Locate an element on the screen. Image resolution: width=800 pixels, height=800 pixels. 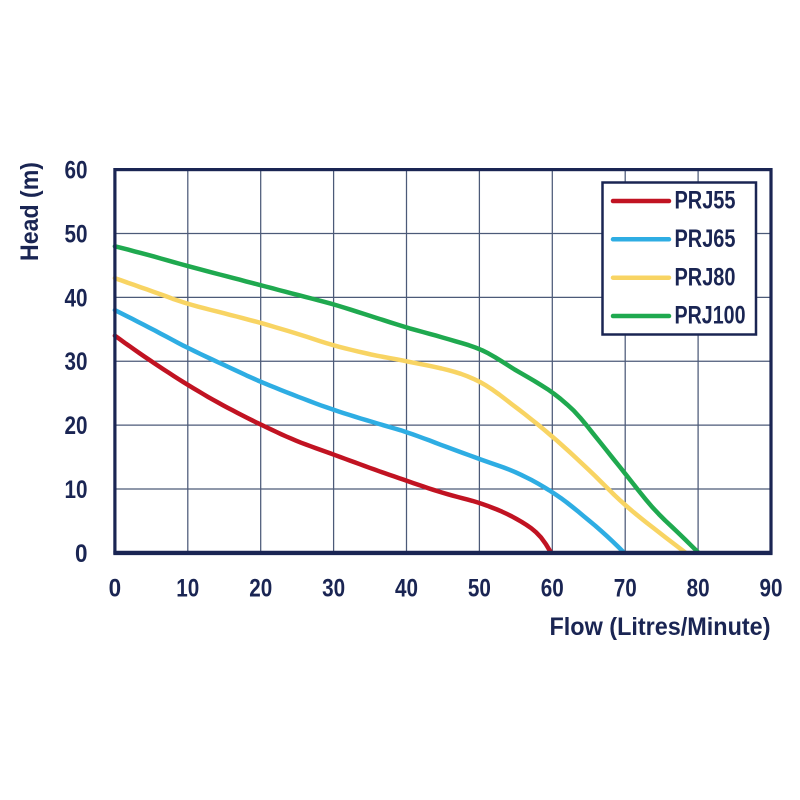
svg-text: 90 is located at coordinates (771, 589).